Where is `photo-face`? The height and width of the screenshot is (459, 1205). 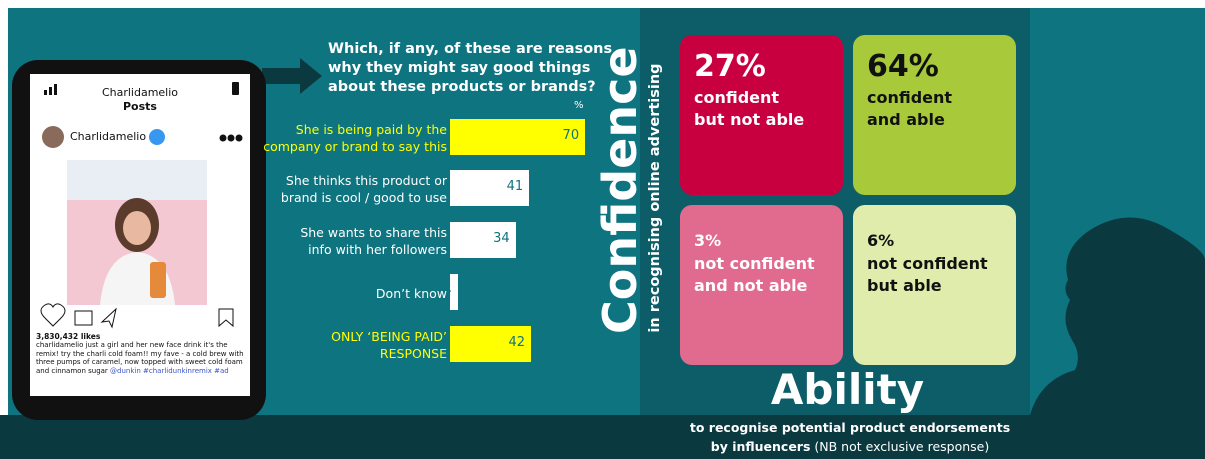 photo-face is located at coordinates (137, 228).